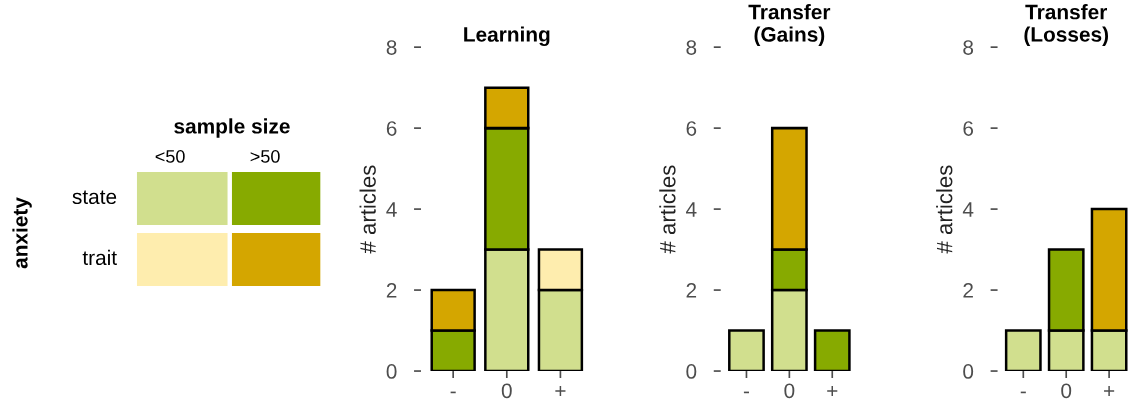  Describe the element at coordinates (99, 257) in the screenshot. I see `category-label: trait` at that location.